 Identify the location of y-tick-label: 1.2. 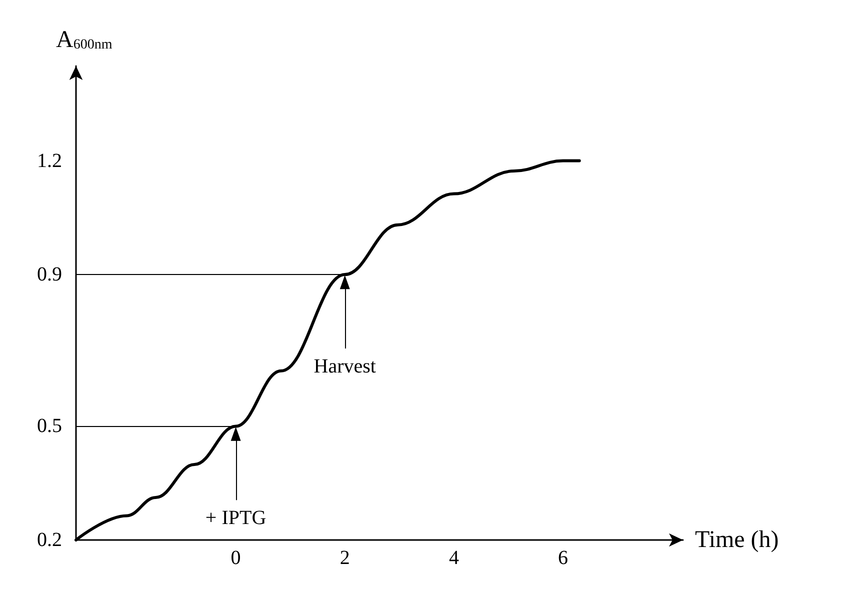
(49, 161).